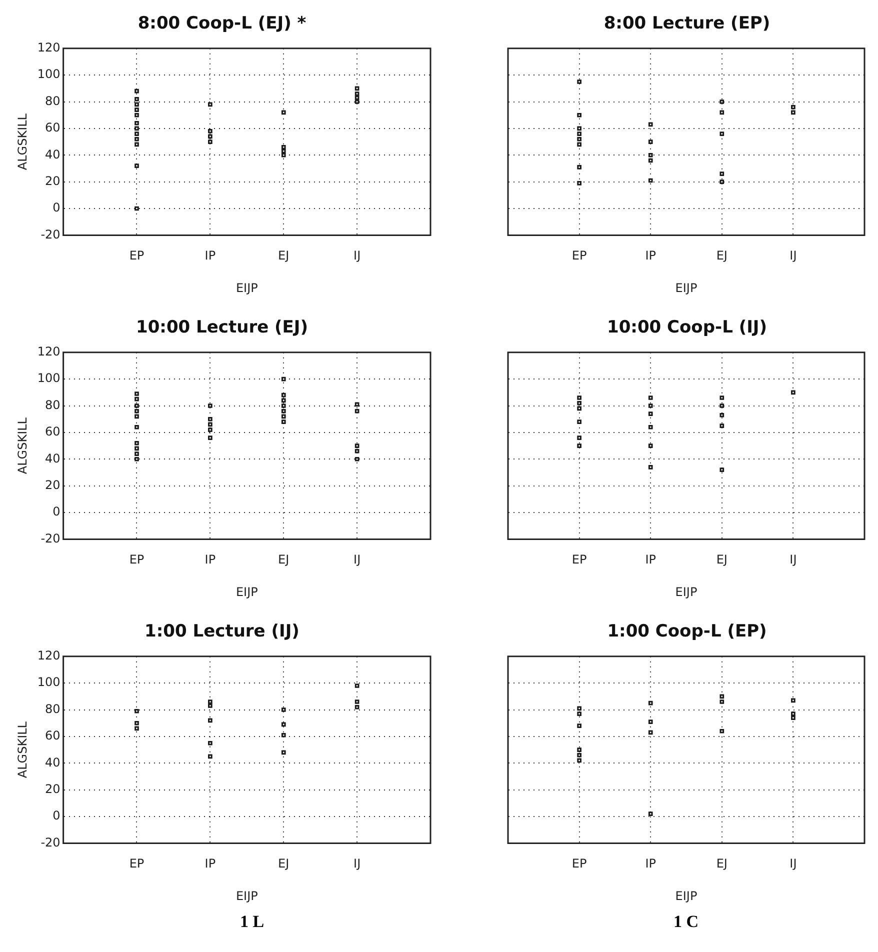 Image resolution: width=878 pixels, height=952 pixels. Describe the element at coordinates (222, 328) in the screenshot. I see `chart-title: 10:00 Lecture (EJ)` at that location.